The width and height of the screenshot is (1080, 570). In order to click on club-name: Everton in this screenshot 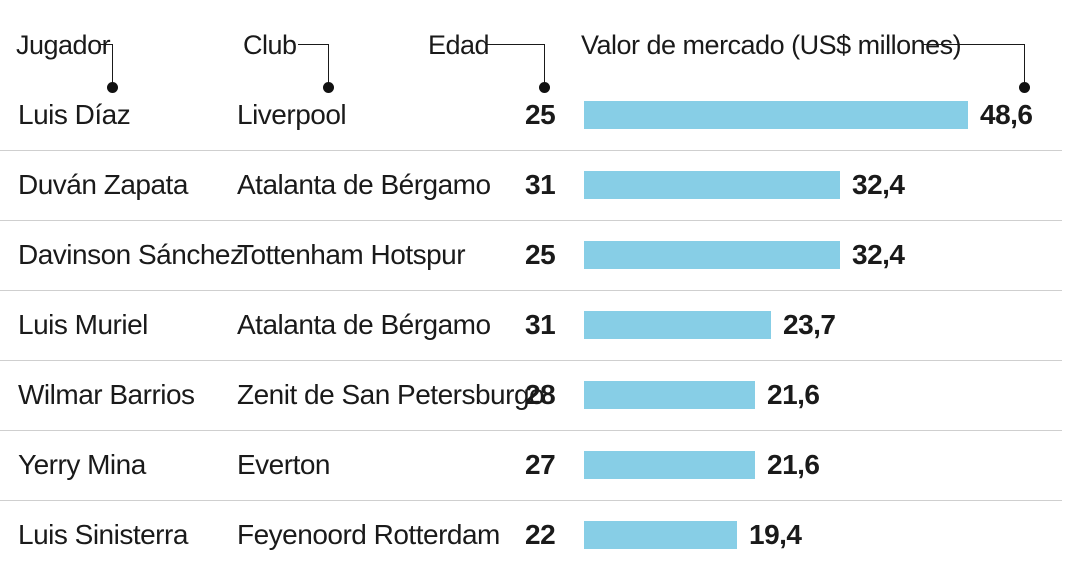, I will do `click(284, 464)`.